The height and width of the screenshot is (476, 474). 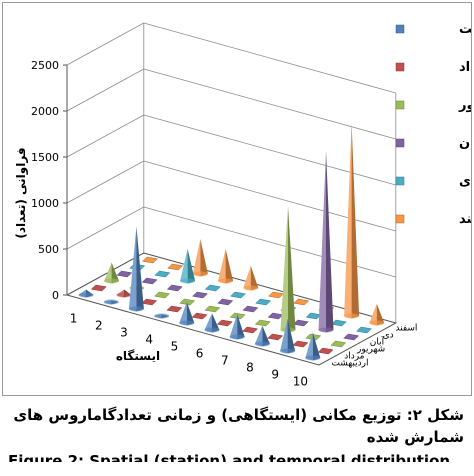 What do you see at coordinates (269, 104) in the screenshot?
I see `gridline-2000` at bounding box center [269, 104].